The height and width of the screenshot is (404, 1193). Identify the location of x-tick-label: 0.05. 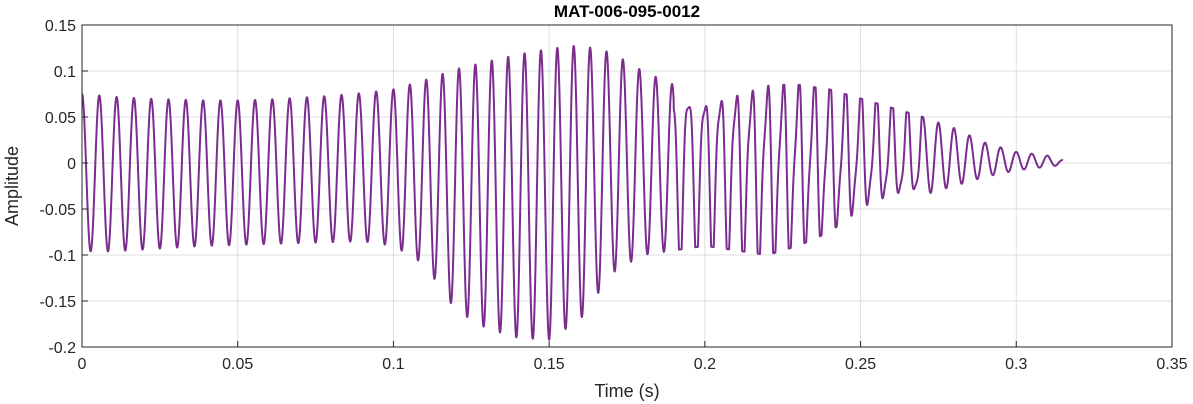
(237, 364).